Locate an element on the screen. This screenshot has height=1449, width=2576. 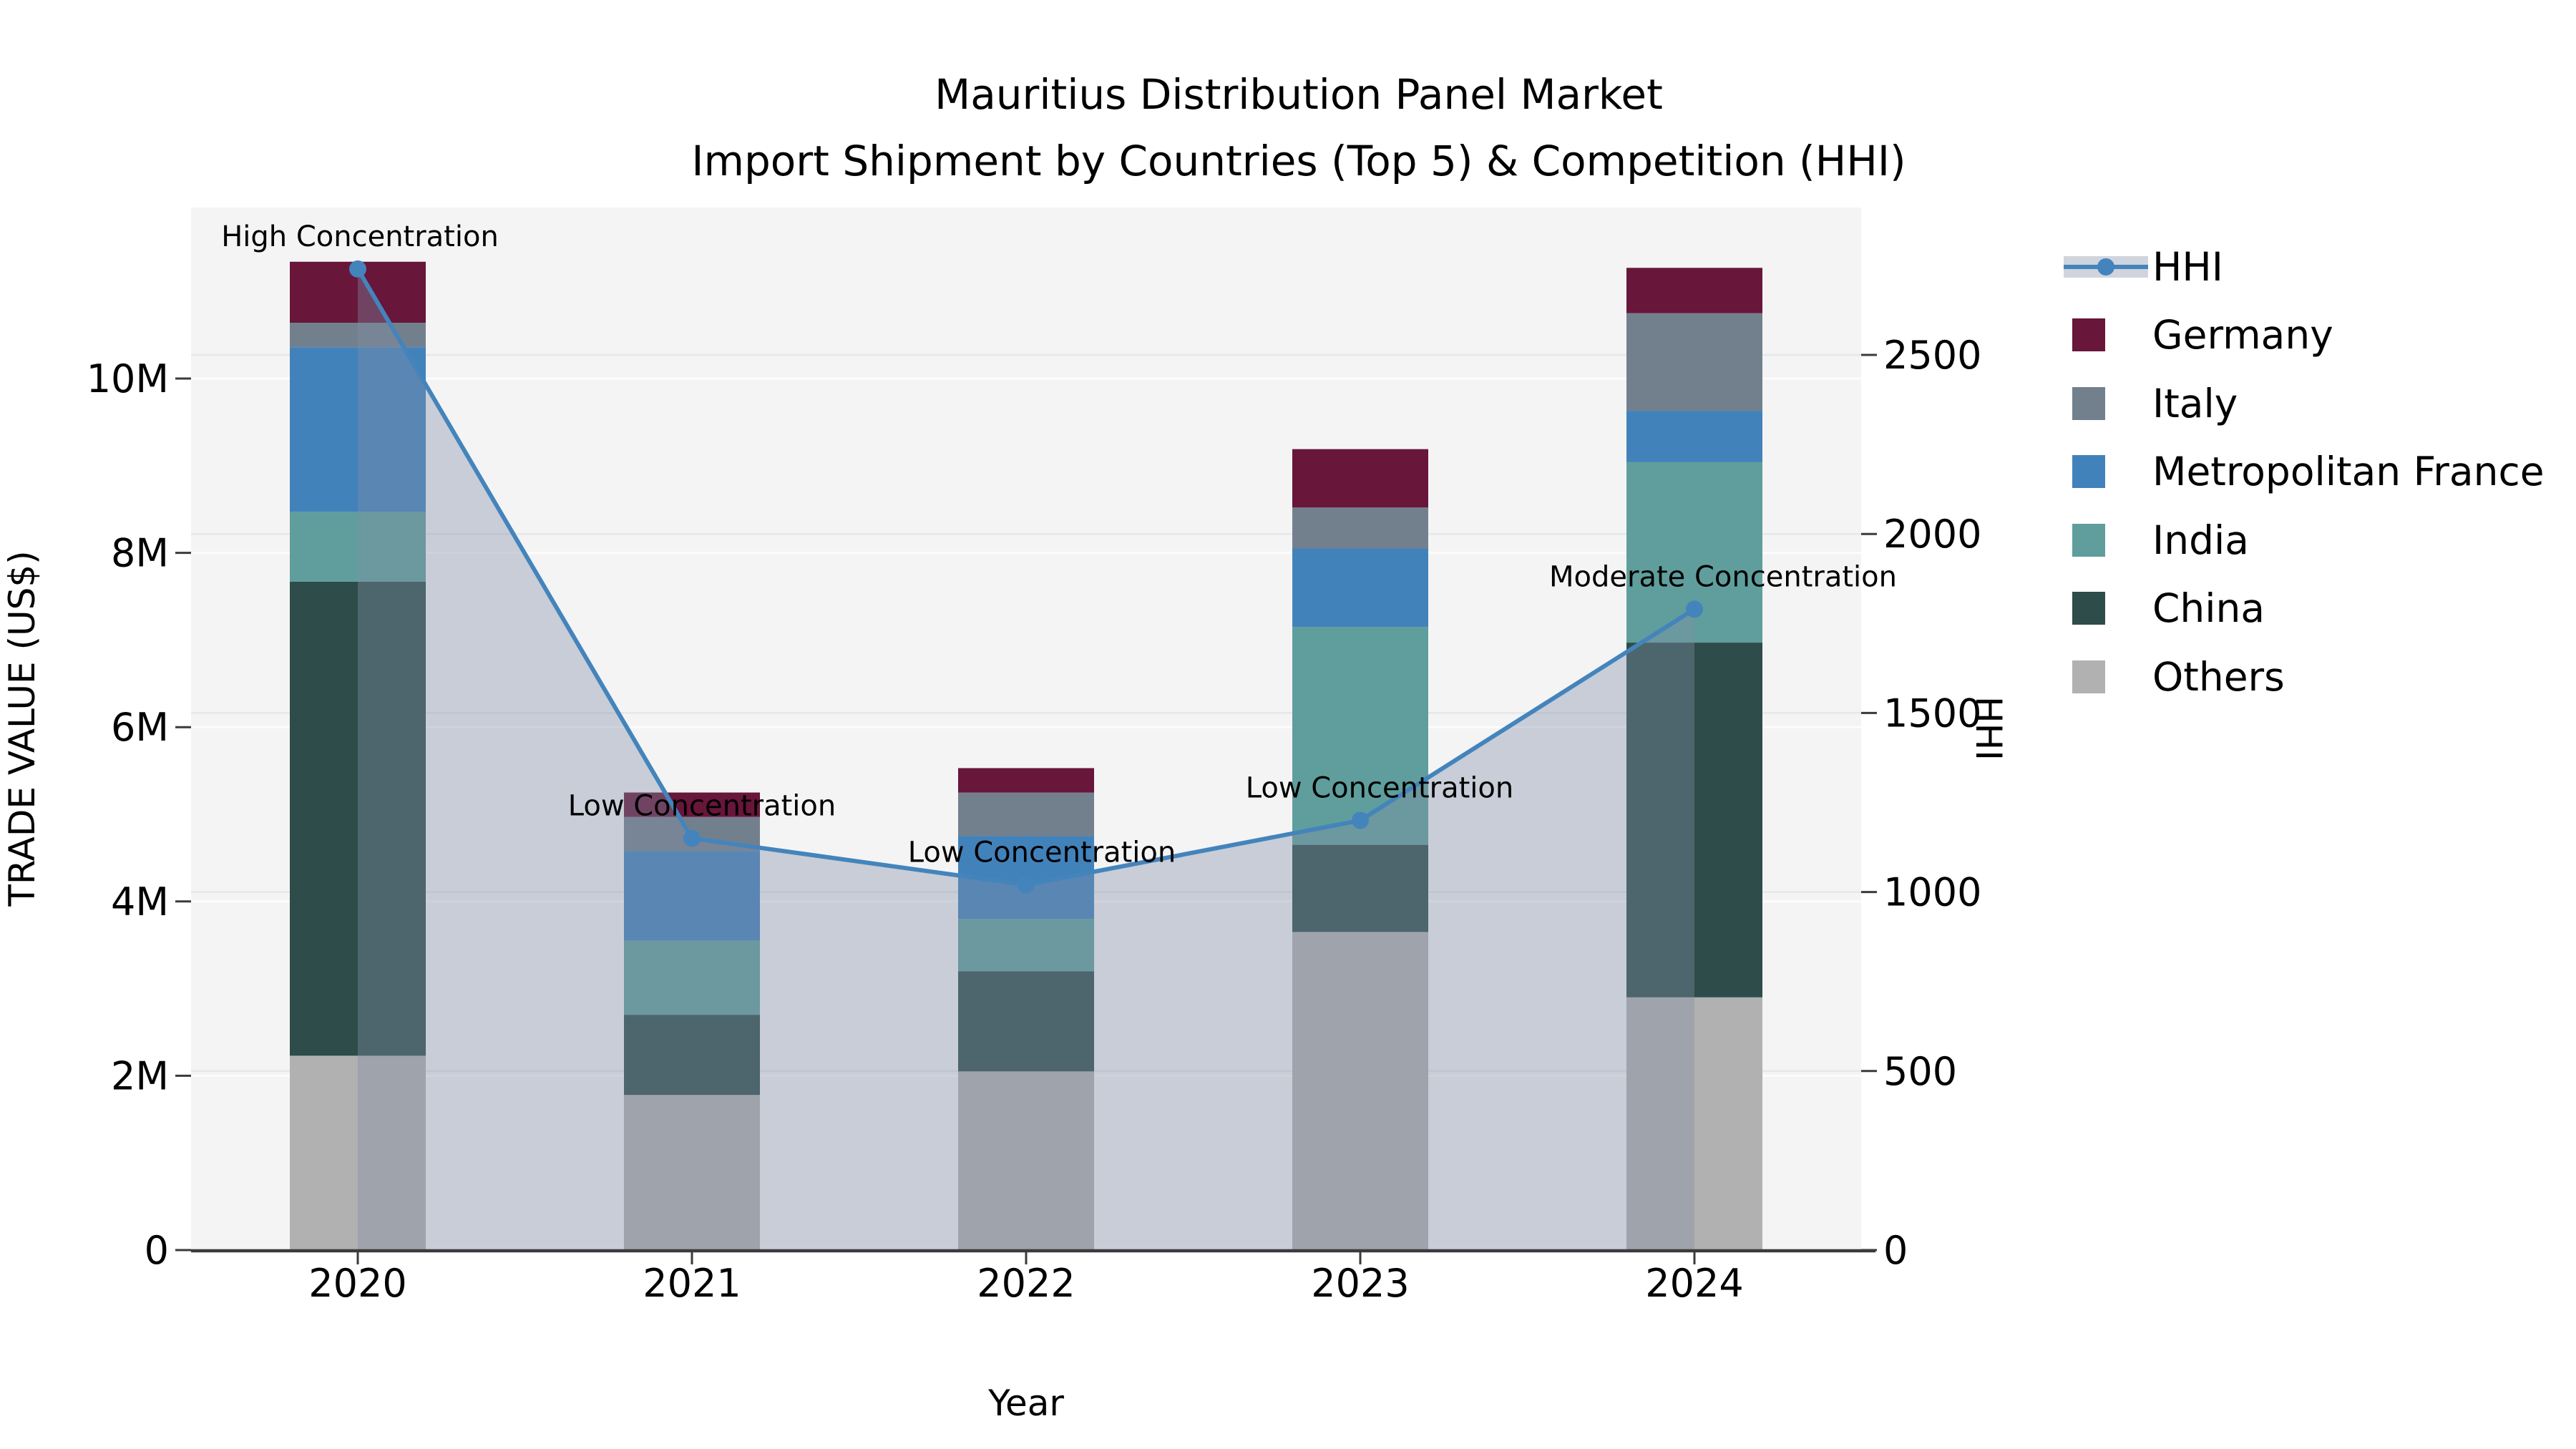
left-tick-label-8M: 8M is located at coordinates (140, 553).